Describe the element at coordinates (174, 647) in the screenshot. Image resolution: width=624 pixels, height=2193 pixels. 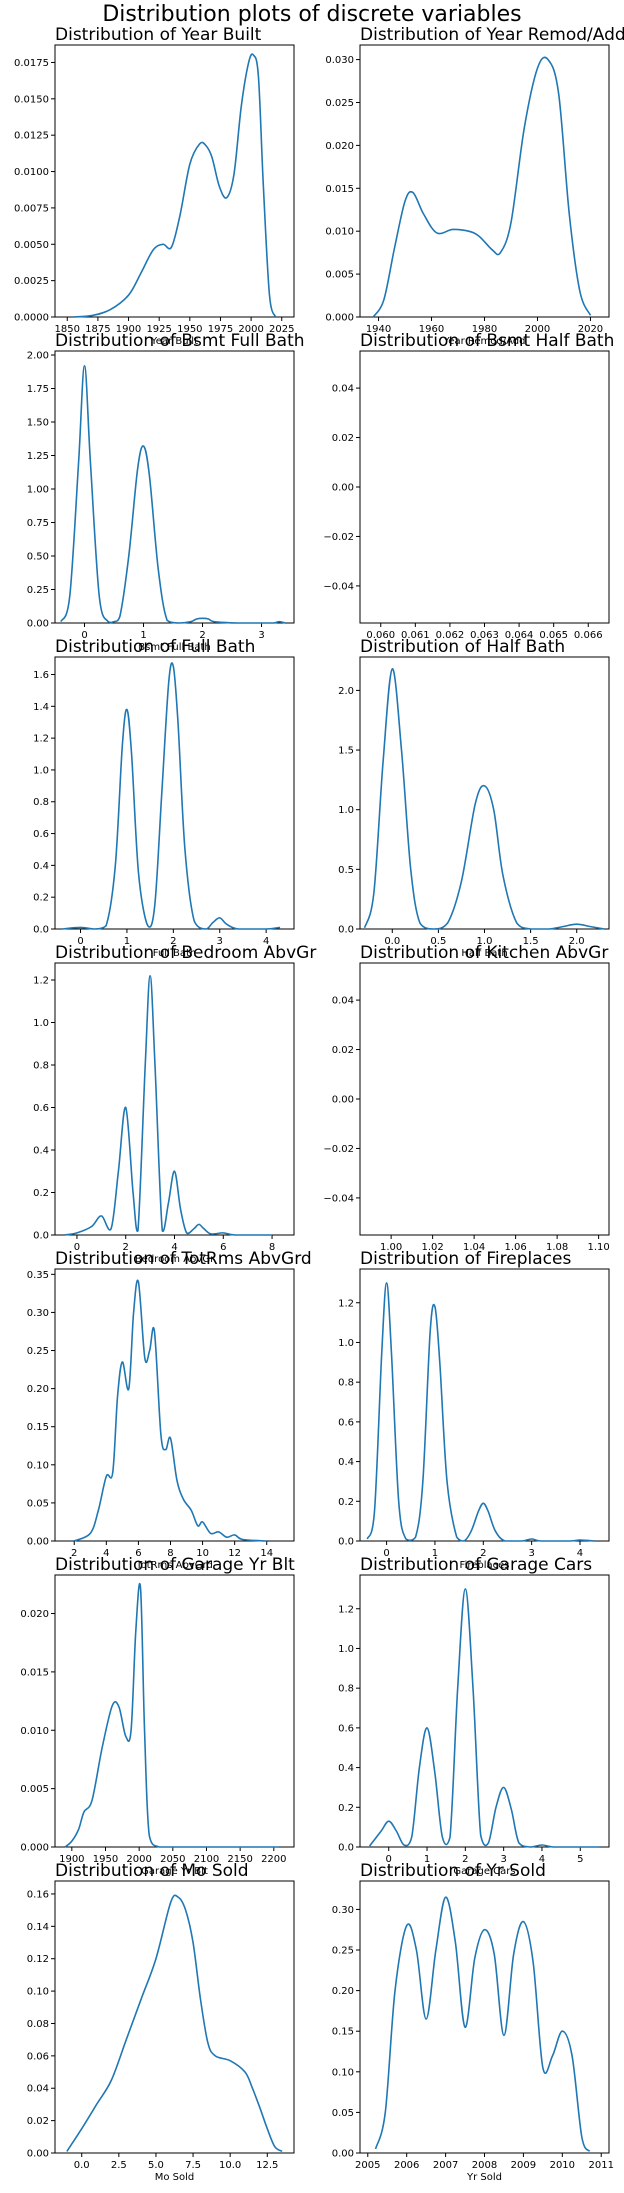
I see `x-axis-label: Bsmt Full Bath` at that location.